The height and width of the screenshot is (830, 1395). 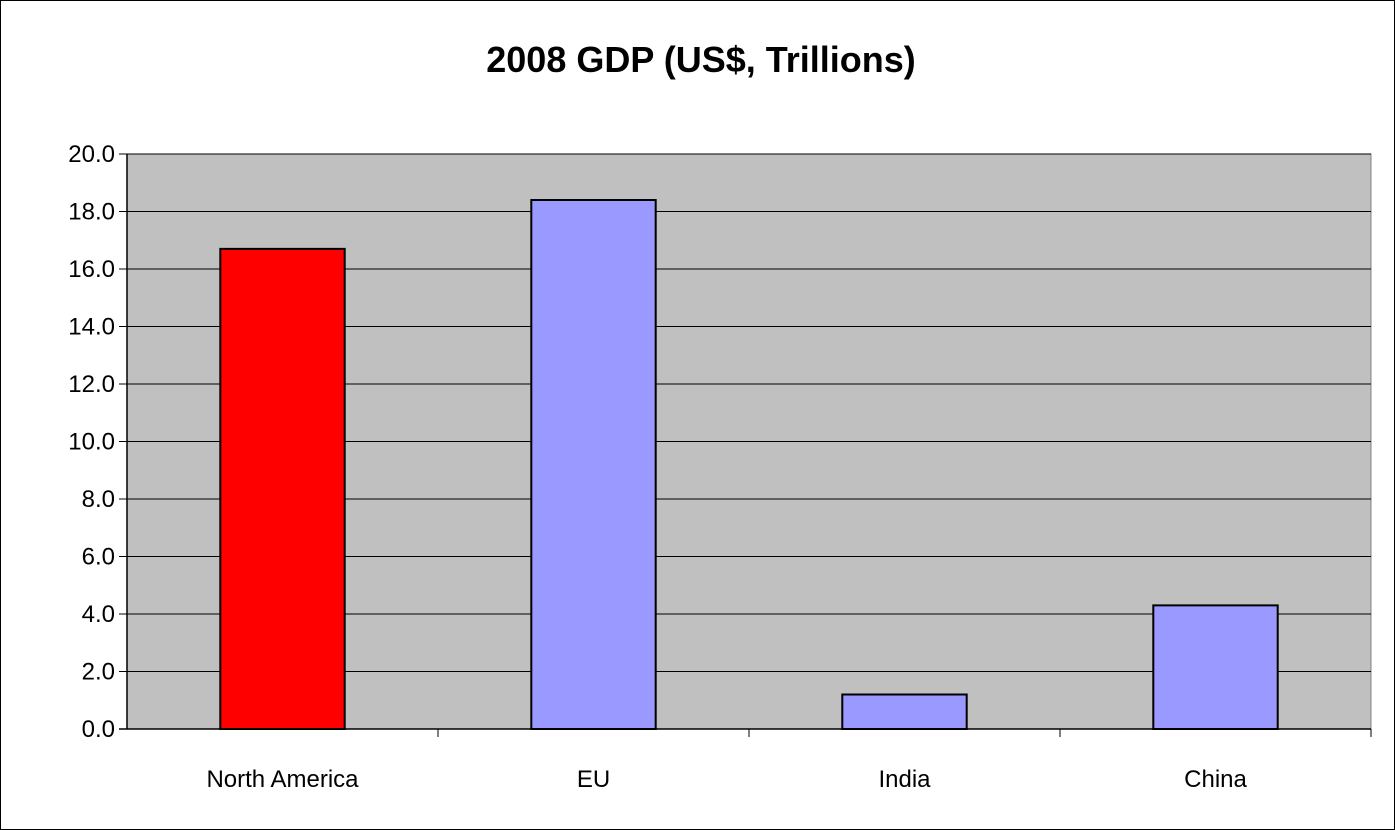 I want to click on y-tick-label: 14.0, so click(x=91, y=327).